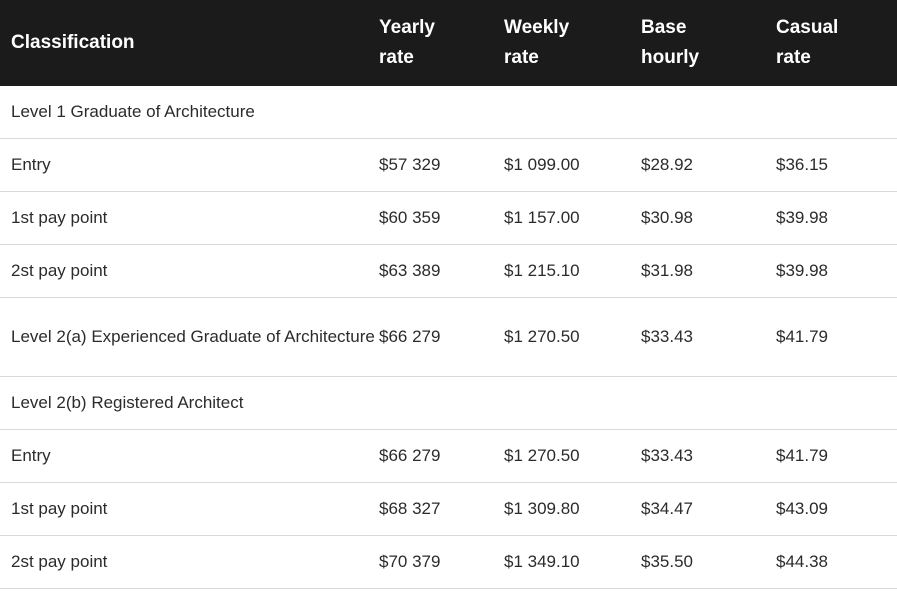  What do you see at coordinates (836, 562) in the screenshot?
I see `cell-casual-rate: $44.38` at bounding box center [836, 562].